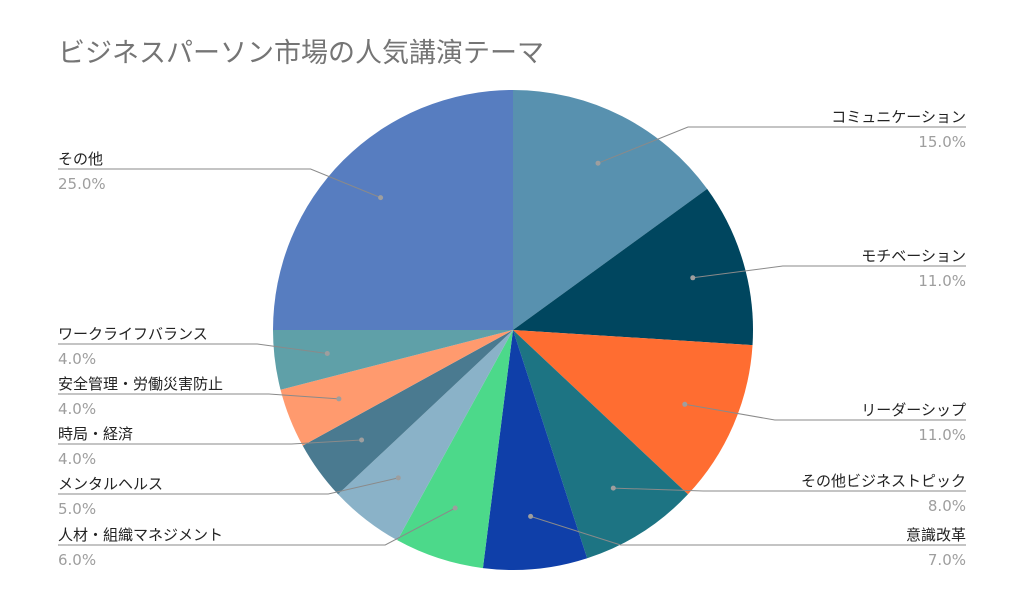  What do you see at coordinates (883, 481) in the screenshot?
I see `slice-label: その他ビジネストピック` at bounding box center [883, 481].